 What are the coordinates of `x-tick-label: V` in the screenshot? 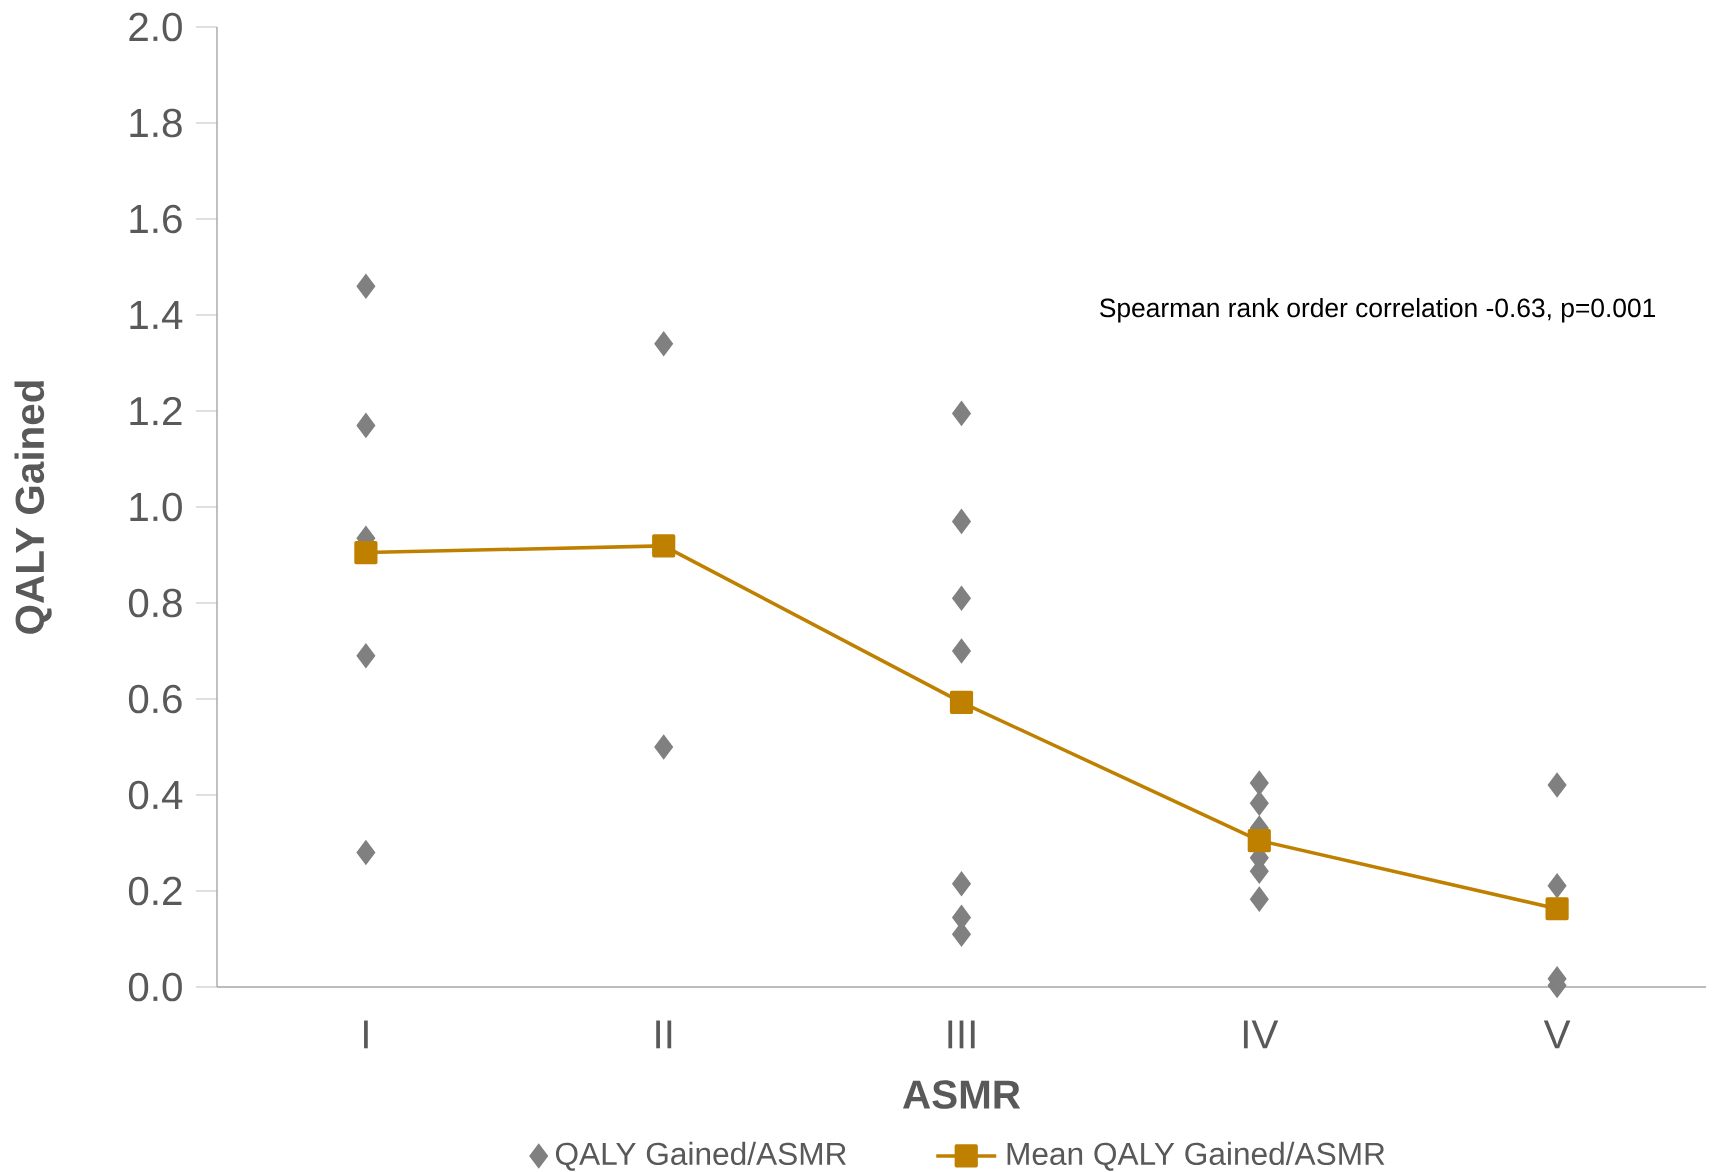 It's located at (1557, 1034).